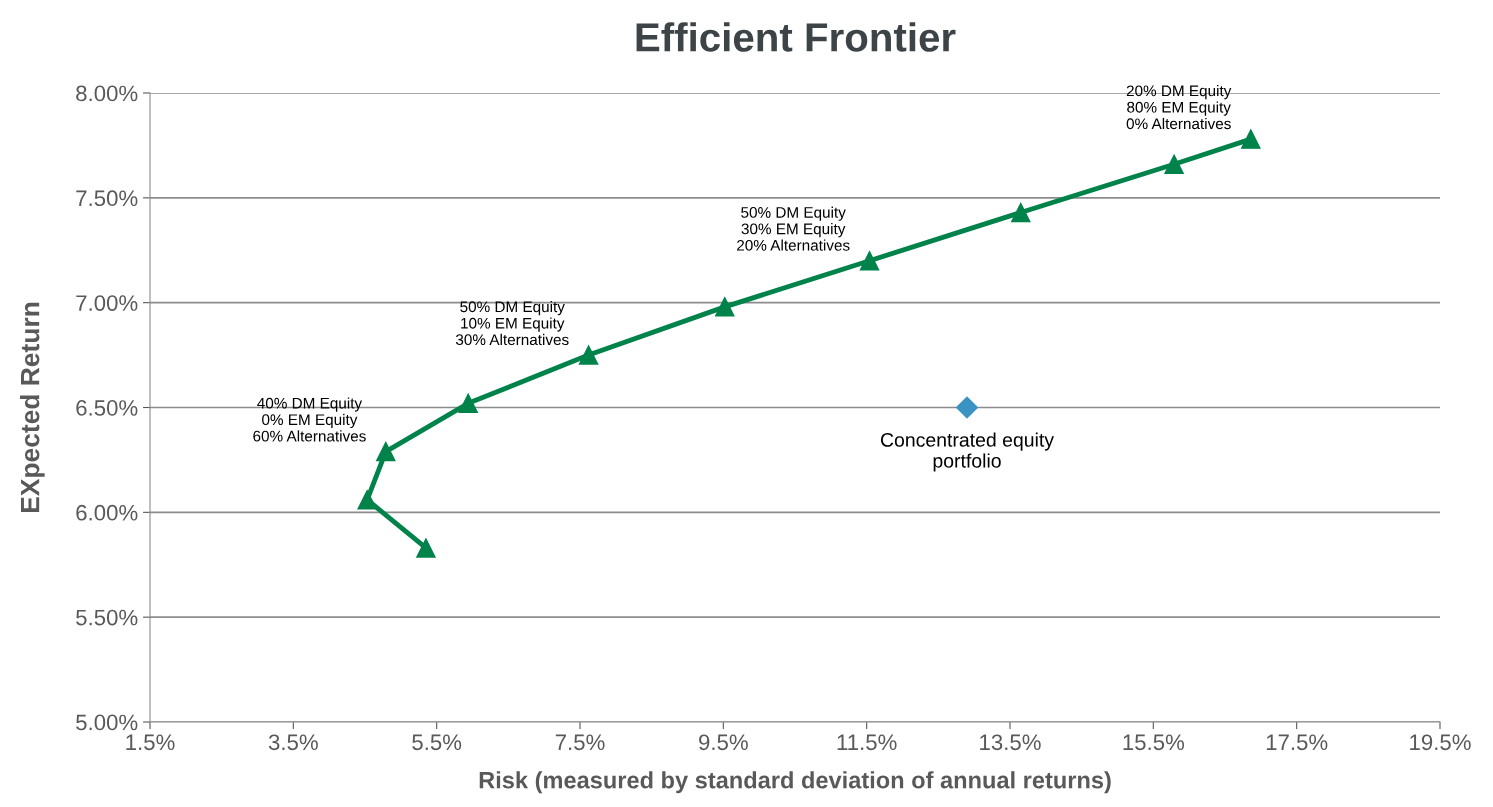 This screenshot has height=807, width=1493. Describe the element at coordinates (309, 419) in the screenshot. I see `annotation: 40% DM Equity 0% EM Equity 60% Alternatives` at that location.